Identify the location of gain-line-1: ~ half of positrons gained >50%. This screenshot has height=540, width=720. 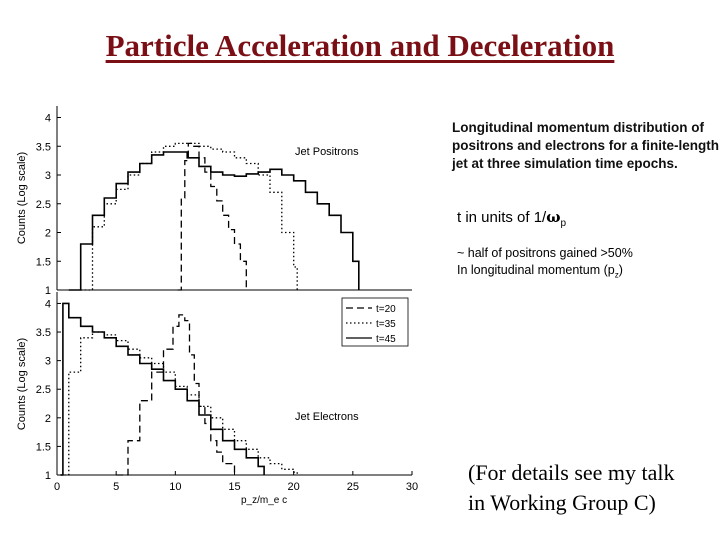
(545, 253).